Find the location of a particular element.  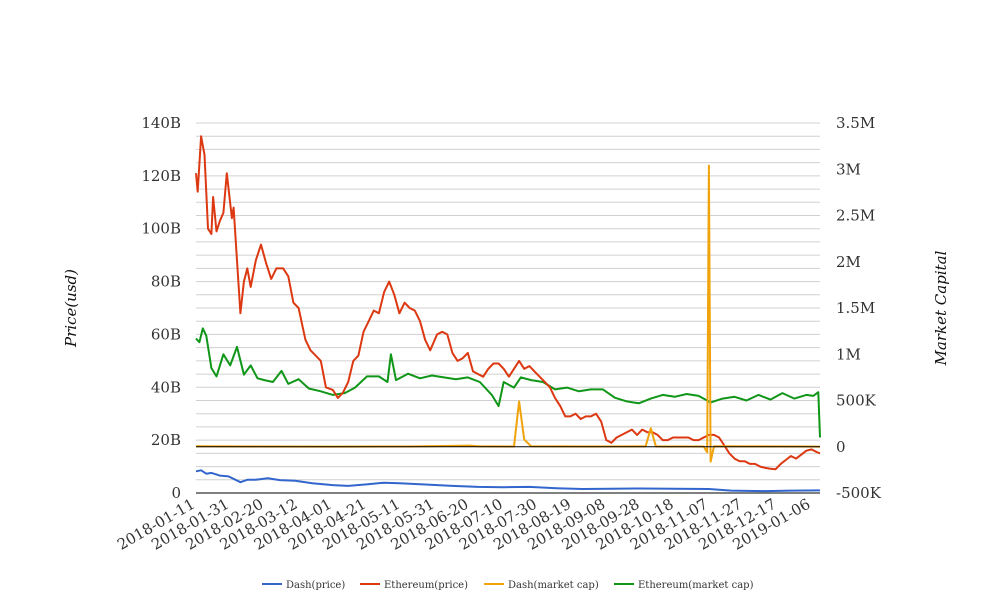

left-axis-ticks: 0 20B 40B 60B 80B 100B 120B 140B is located at coordinates (161, 308).